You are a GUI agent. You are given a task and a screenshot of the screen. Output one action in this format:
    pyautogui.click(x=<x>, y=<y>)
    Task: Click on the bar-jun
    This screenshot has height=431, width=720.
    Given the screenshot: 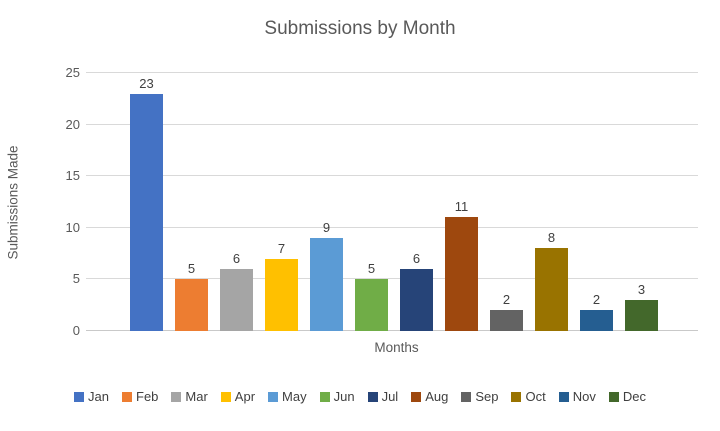 What is the action you would take?
    pyautogui.click(x=371, y=305)
    